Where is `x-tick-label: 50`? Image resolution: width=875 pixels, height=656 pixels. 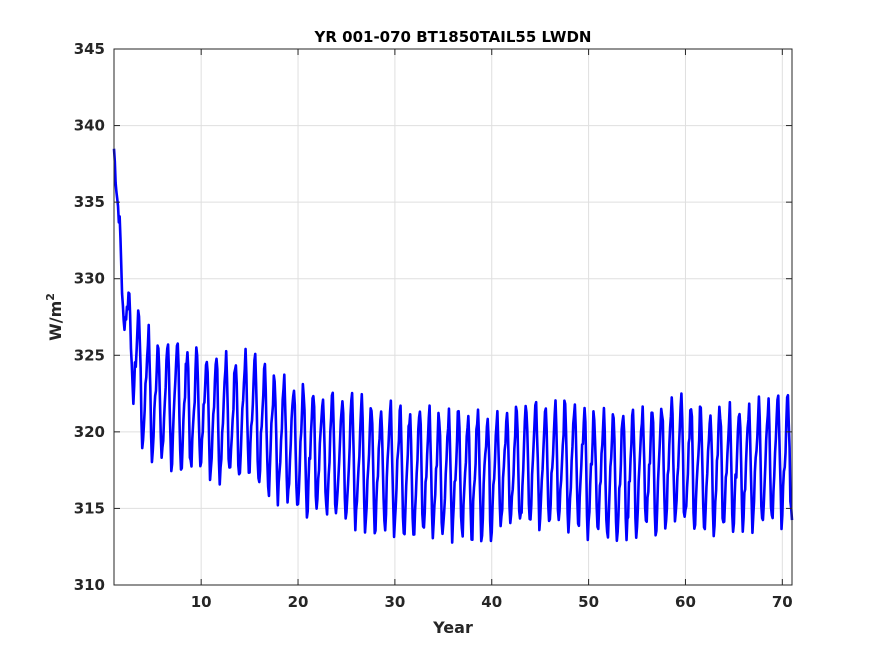 x-tick-label: 50 is located at coordinates (588, 602).